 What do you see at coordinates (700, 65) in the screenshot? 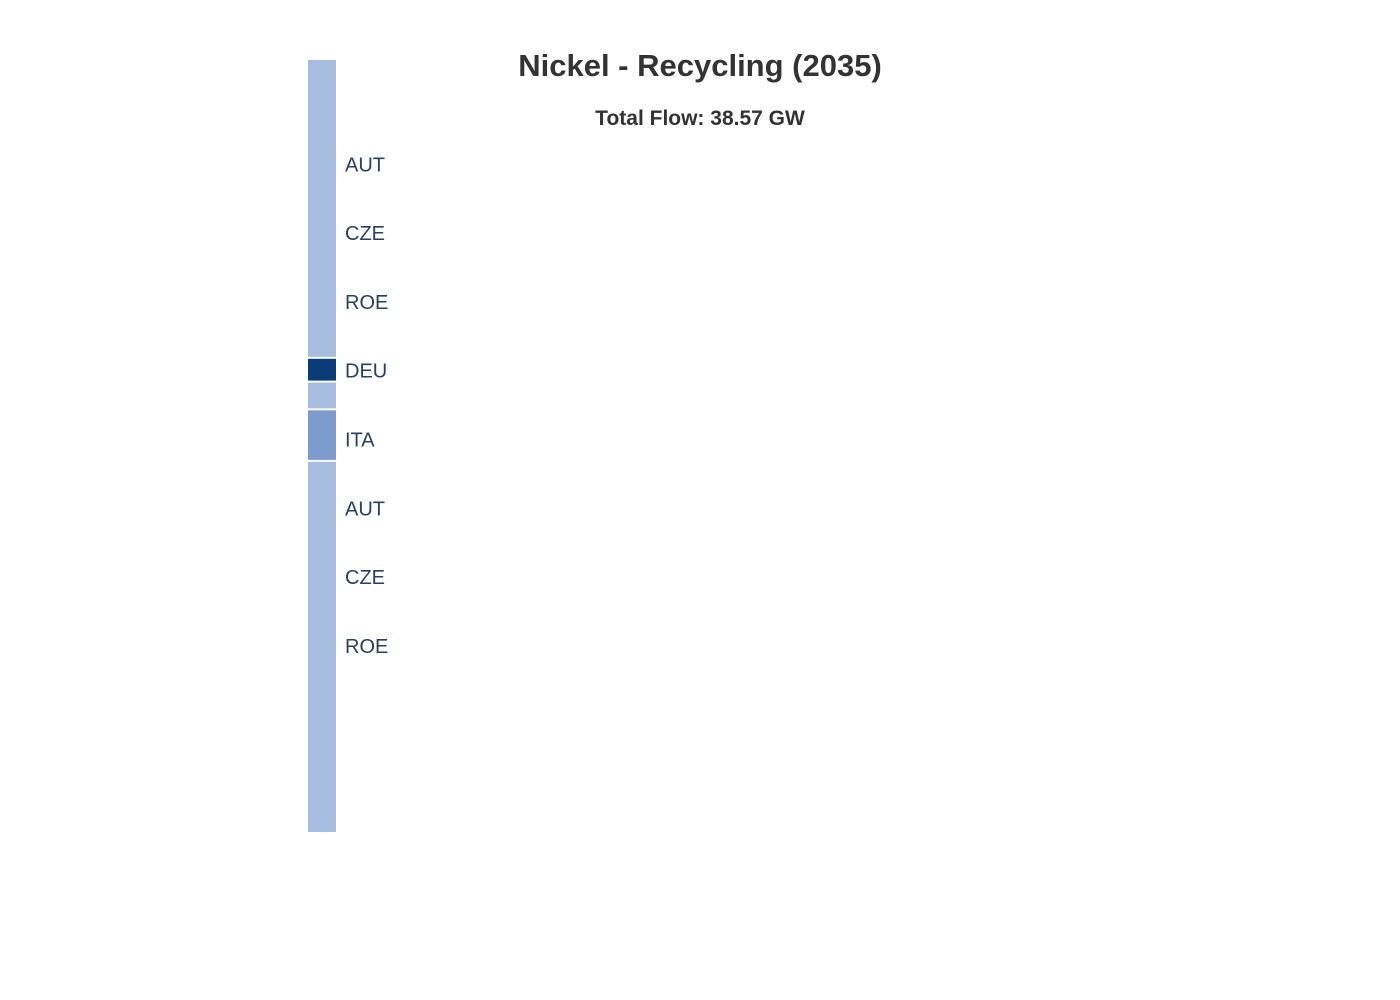
I see `chart-title: Nickel - Recycling (2035)` at bounding box center [700, 65].